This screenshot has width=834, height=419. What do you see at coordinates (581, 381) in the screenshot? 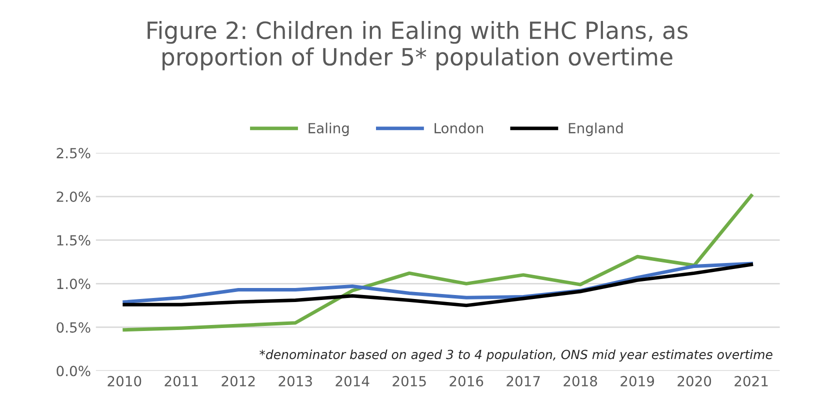
I see `x-tick-label: 2018` at bounding box center [581, 381].